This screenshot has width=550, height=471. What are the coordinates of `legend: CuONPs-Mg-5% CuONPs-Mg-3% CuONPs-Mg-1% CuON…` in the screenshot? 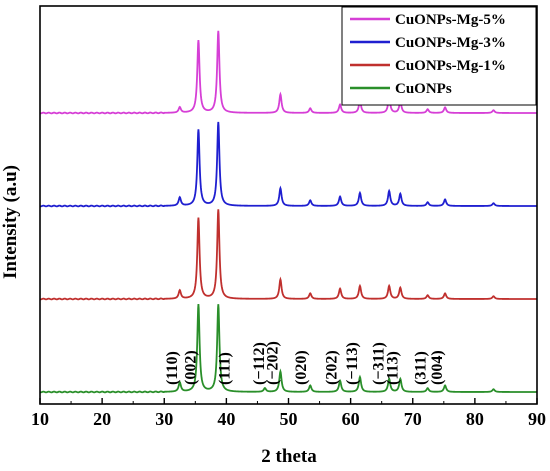 It's located at (439, 56).